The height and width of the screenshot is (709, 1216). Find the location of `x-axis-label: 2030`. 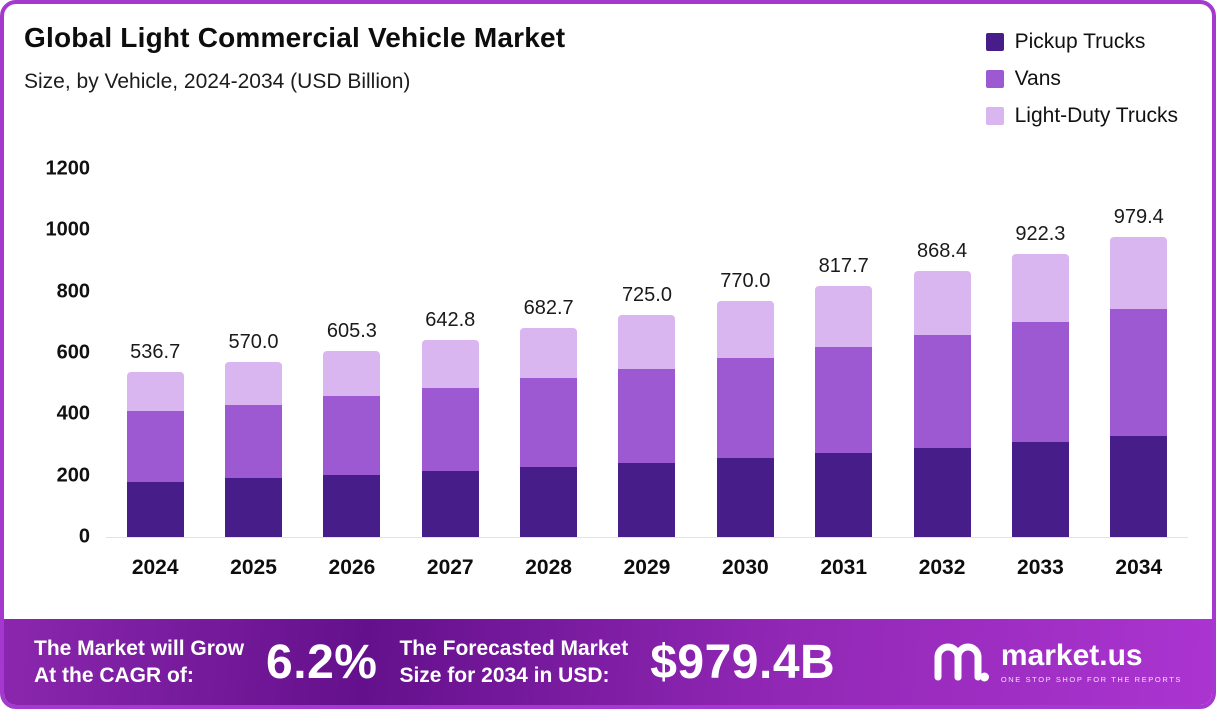

x-axis-label: 2030 is located at coordinates (745, 567).